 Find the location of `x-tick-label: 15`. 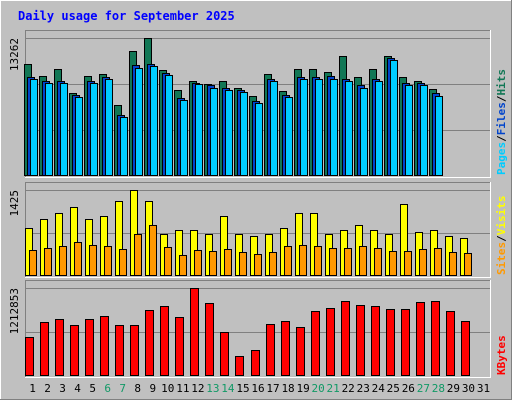

x-tick-label: 15 is located at coordinates (242, 388).